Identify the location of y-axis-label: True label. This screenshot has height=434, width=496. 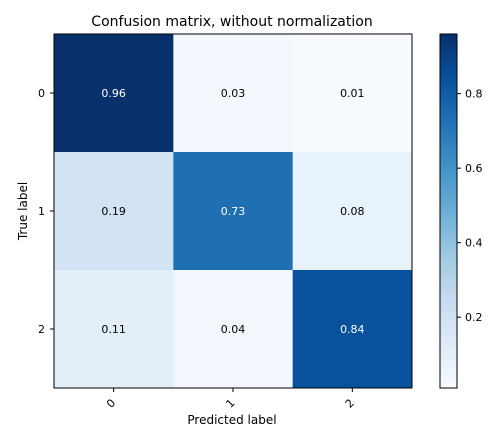
(23, 211).